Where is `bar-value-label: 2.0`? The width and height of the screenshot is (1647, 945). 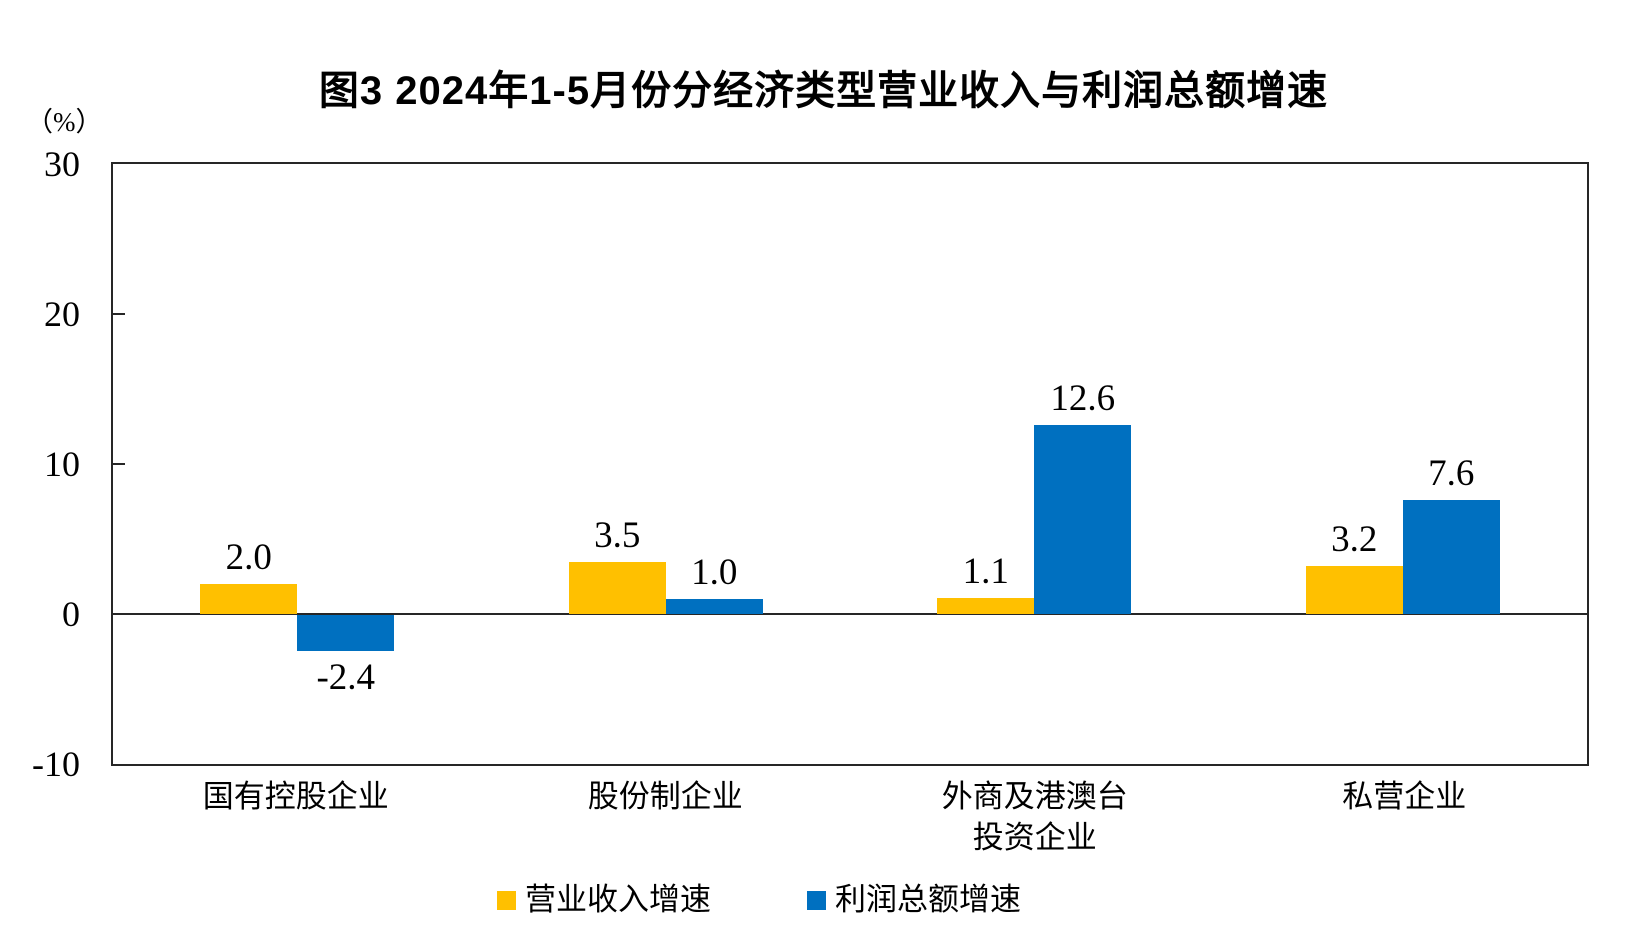 bar-value-label: 2.0 is located at coordinates (248, 557).